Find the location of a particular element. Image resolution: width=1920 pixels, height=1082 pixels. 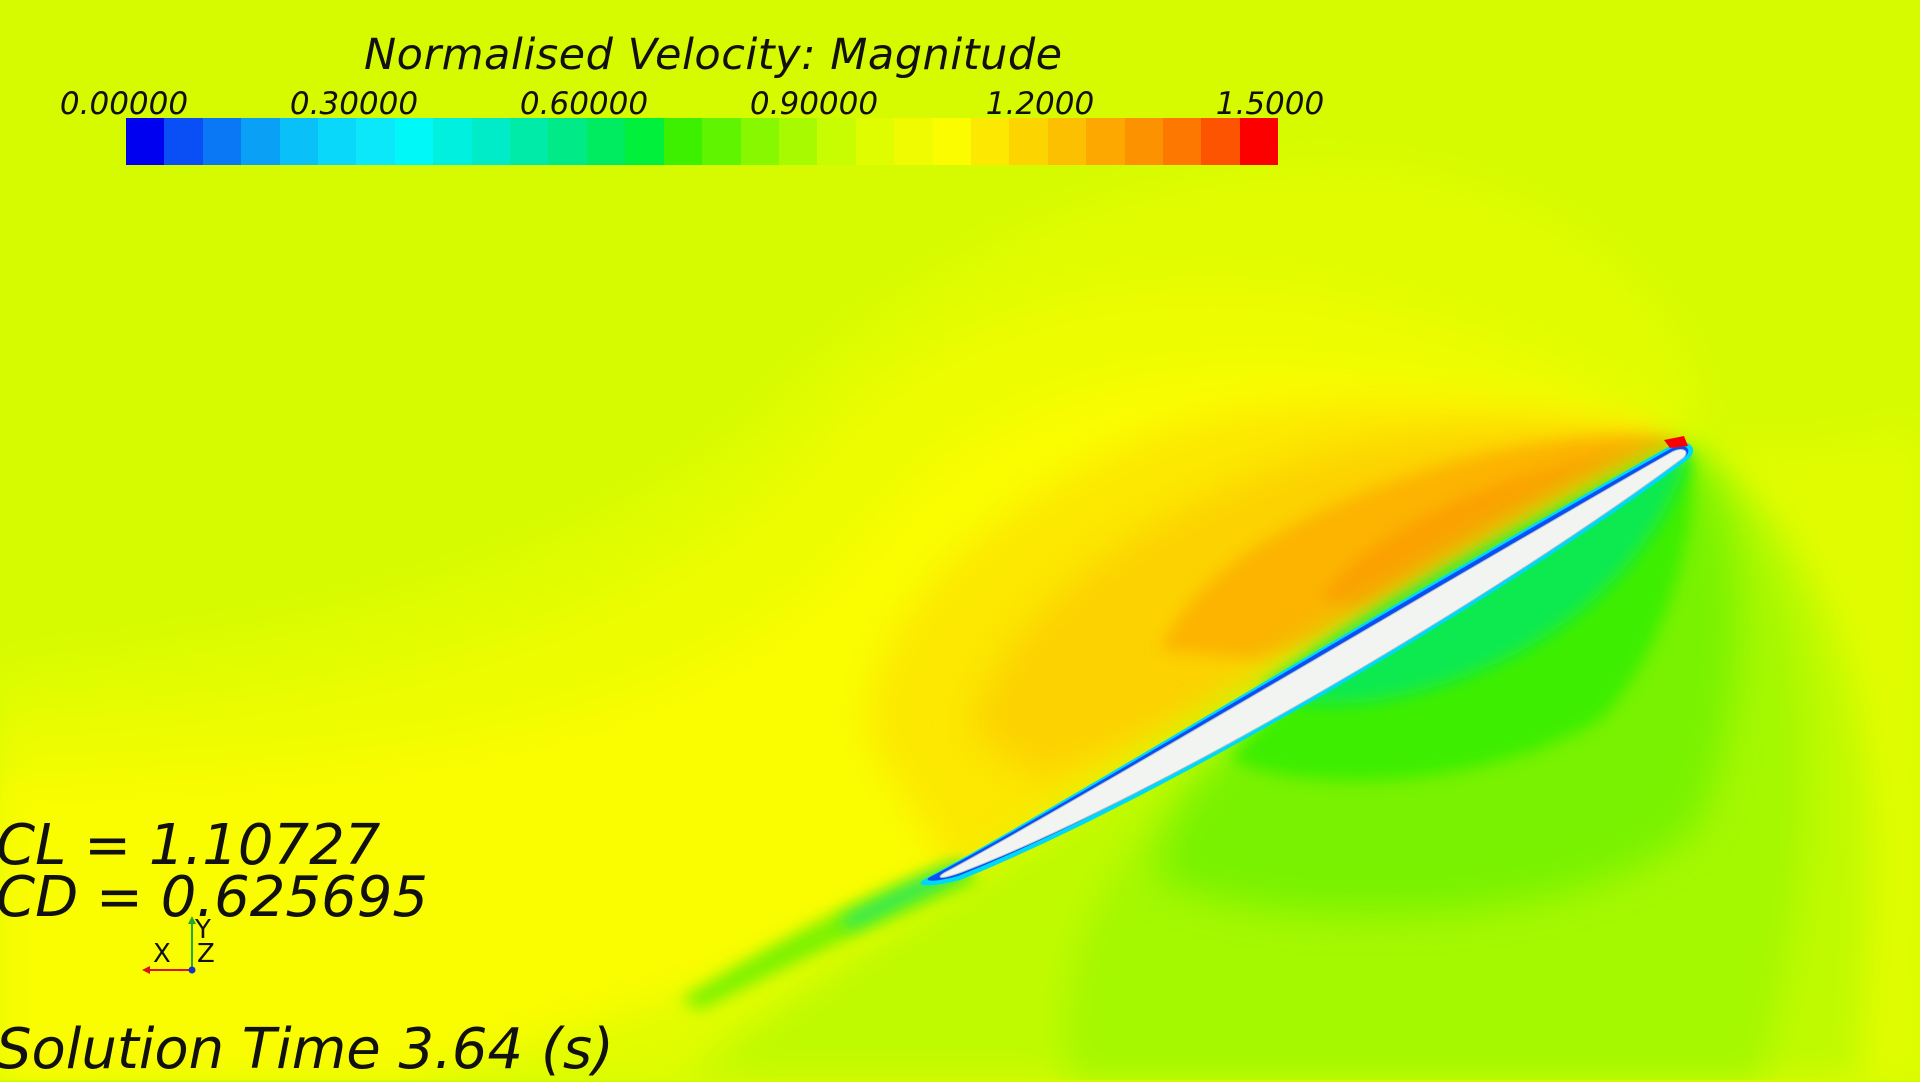

legend-tick-label: 1.2000 is located at coordinates (1040, 104).